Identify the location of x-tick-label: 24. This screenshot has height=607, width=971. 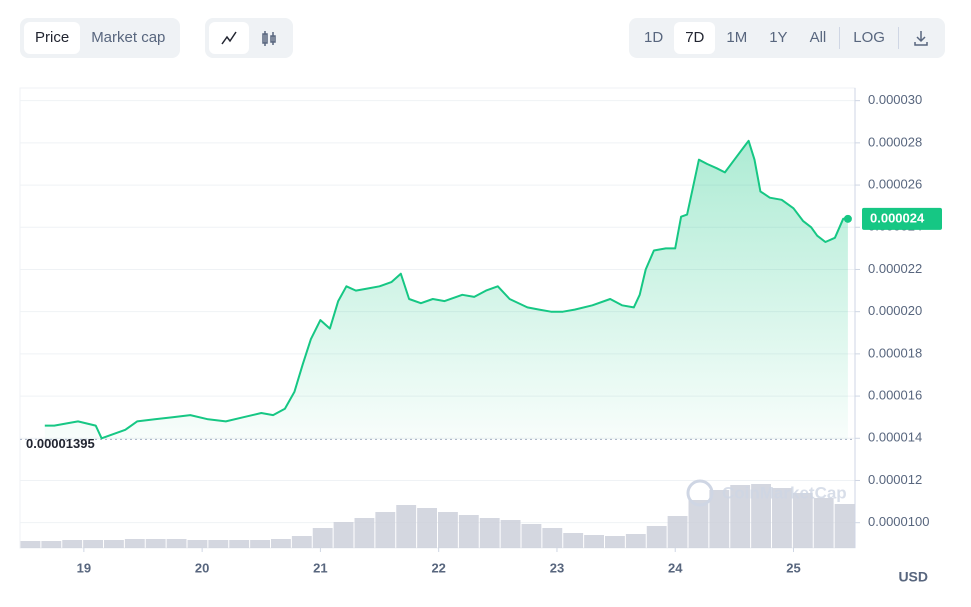
(675, 567).